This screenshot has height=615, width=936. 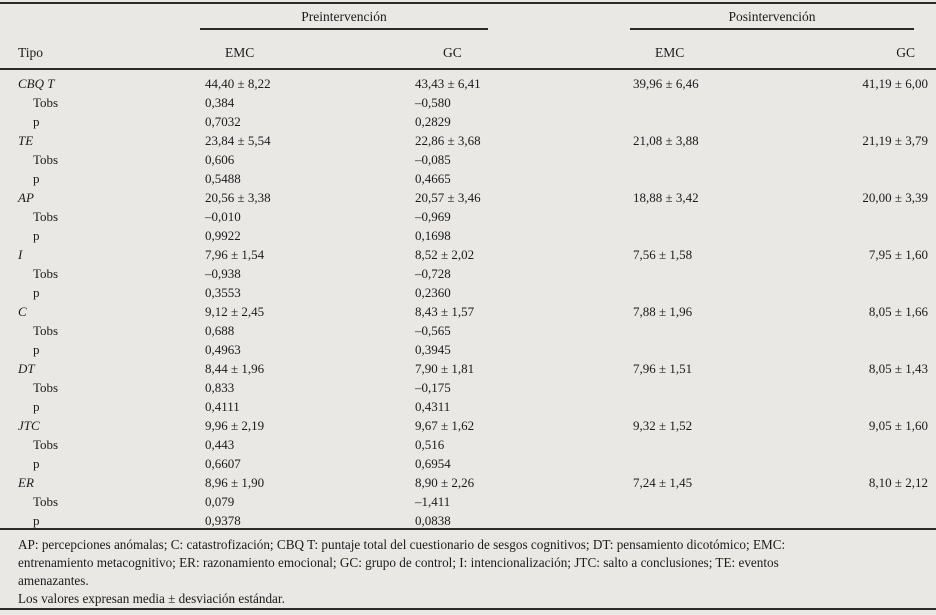 I want to click on table-row: Tobs 0,443 0,516, so click(x=468, y=442).